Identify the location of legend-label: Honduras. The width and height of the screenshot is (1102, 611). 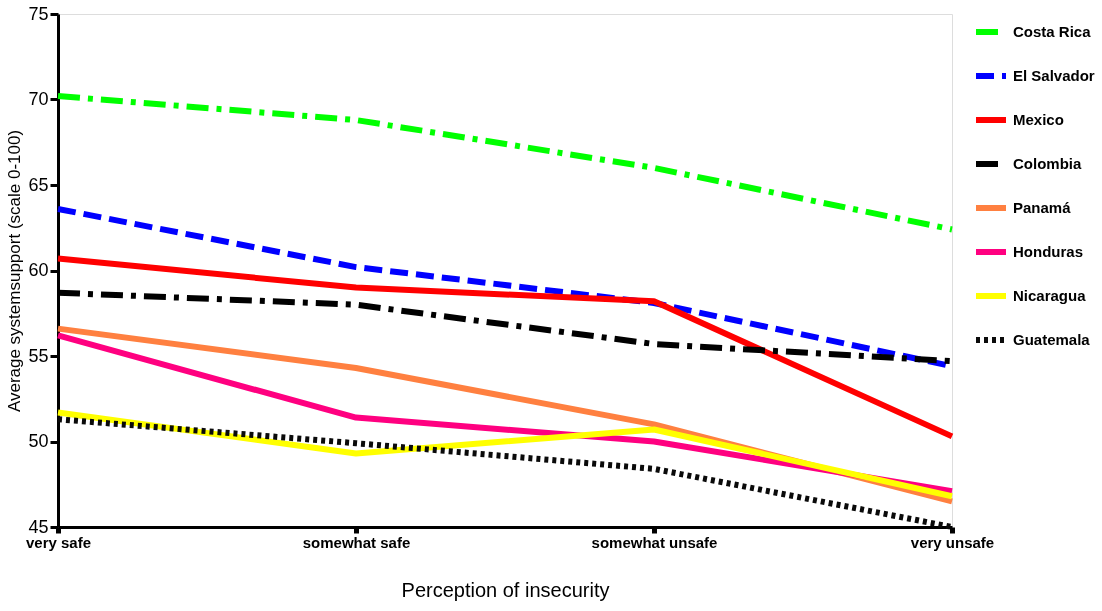
(1048, 251).